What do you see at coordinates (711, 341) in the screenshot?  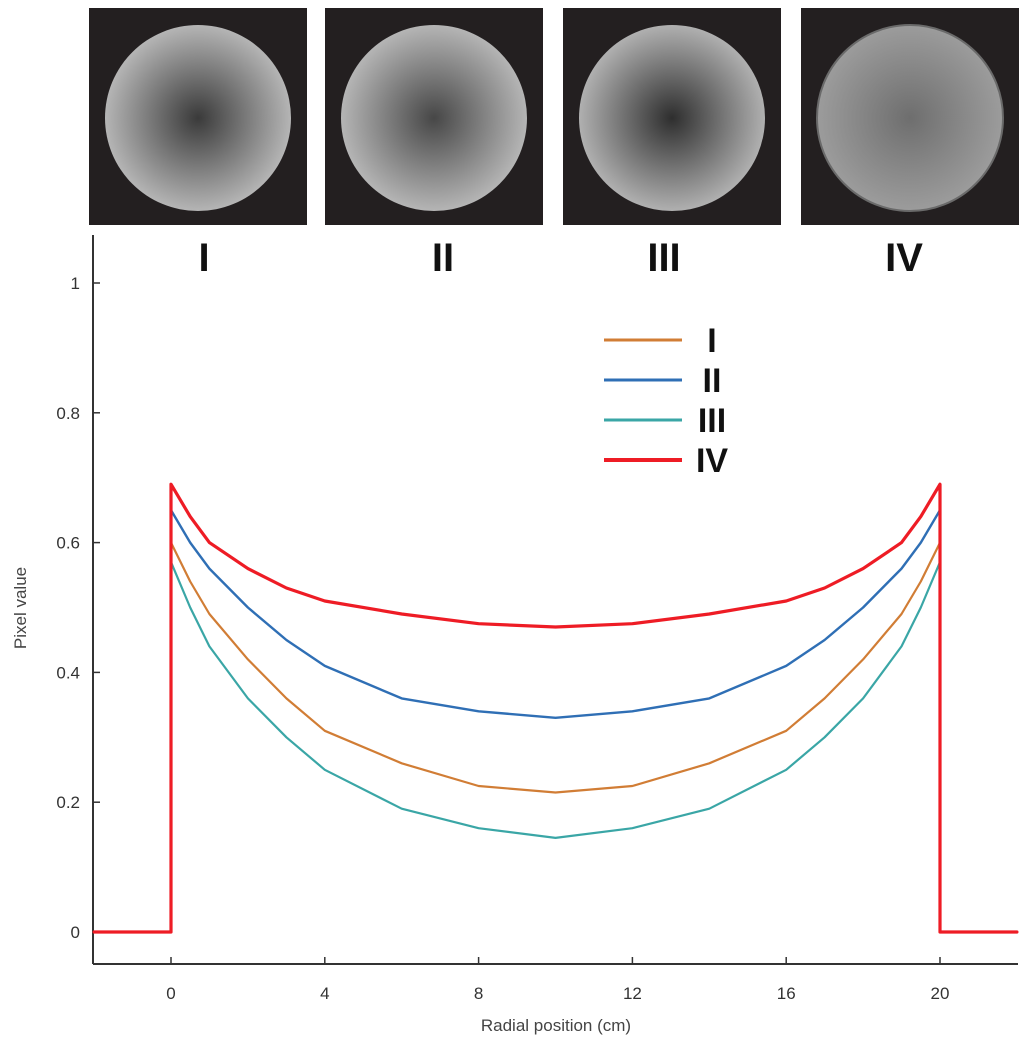 I see `legend-label-i: I` at bounding box center [711, 341].